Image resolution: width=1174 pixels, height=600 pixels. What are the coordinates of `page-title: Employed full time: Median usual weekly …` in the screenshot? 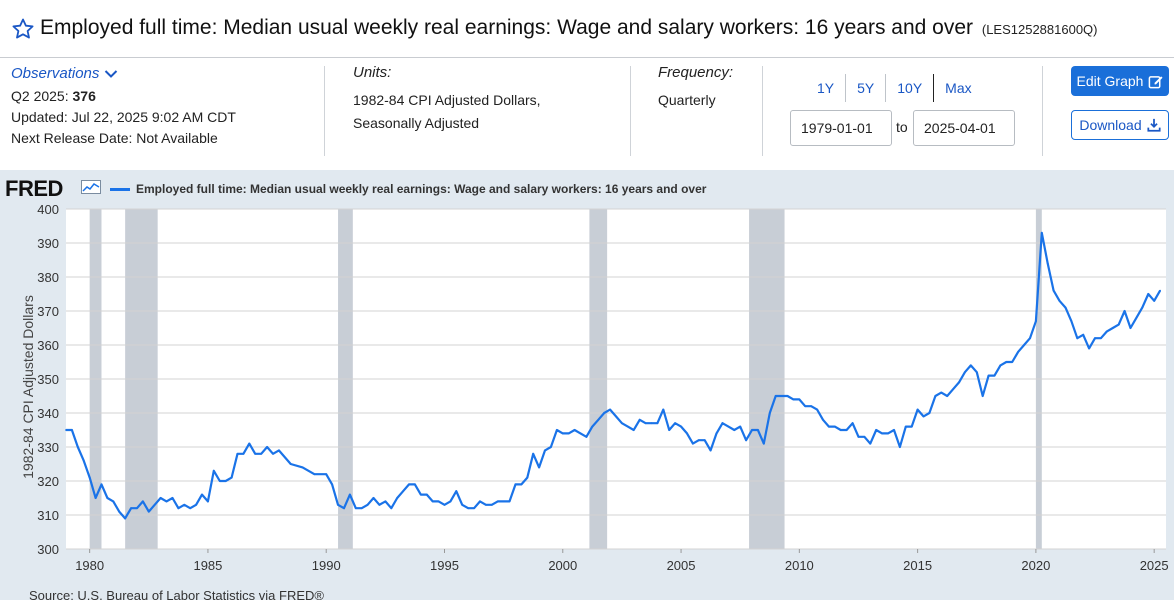 It's located at (569, 28).